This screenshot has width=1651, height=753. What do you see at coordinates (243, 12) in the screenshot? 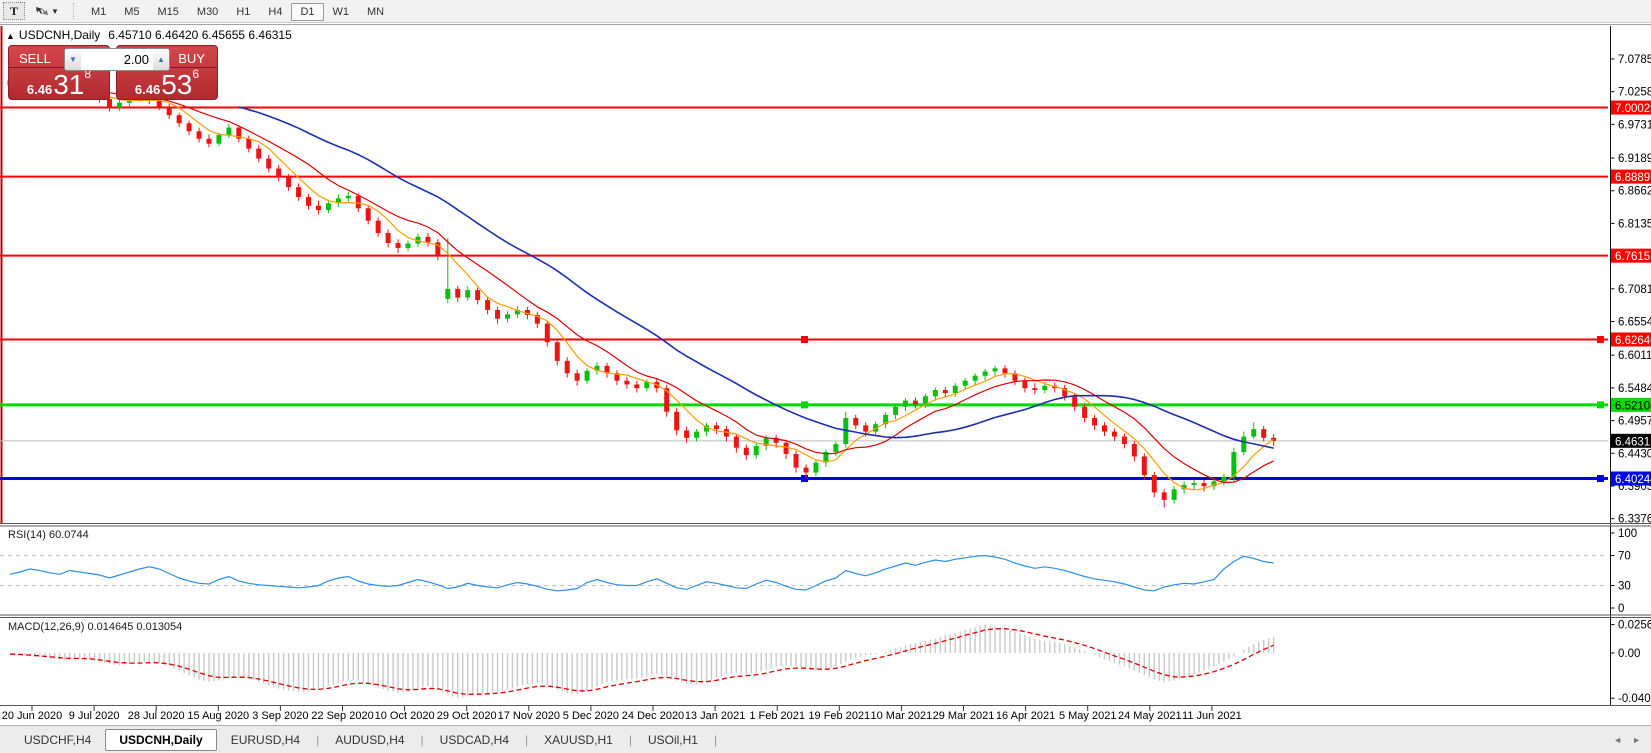
I see `timeframe-button-h1: H1` at bounding box center [243, 12].